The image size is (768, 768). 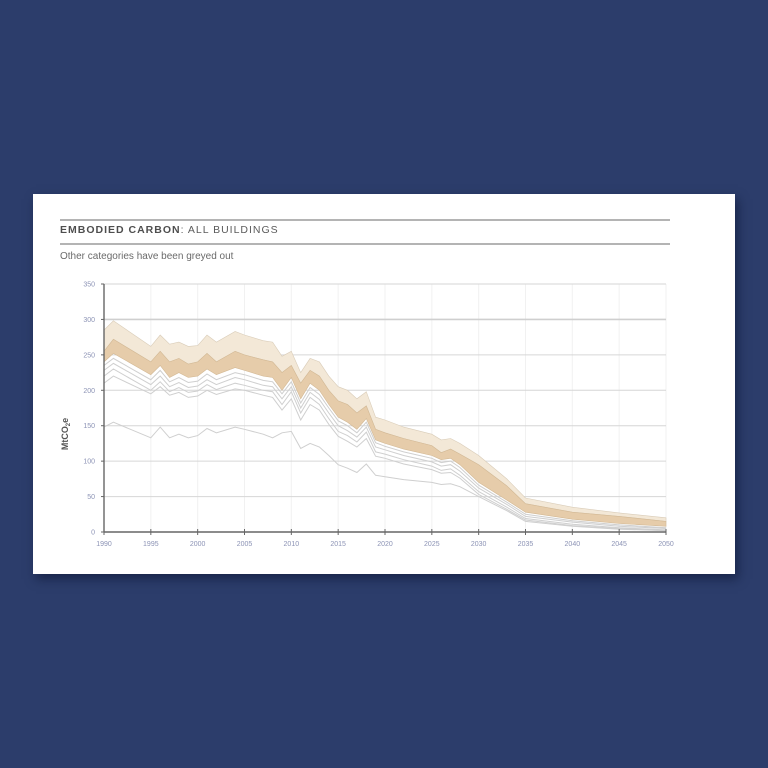 I want to click on y-tick-label: 150, so click(x=89, y=426).